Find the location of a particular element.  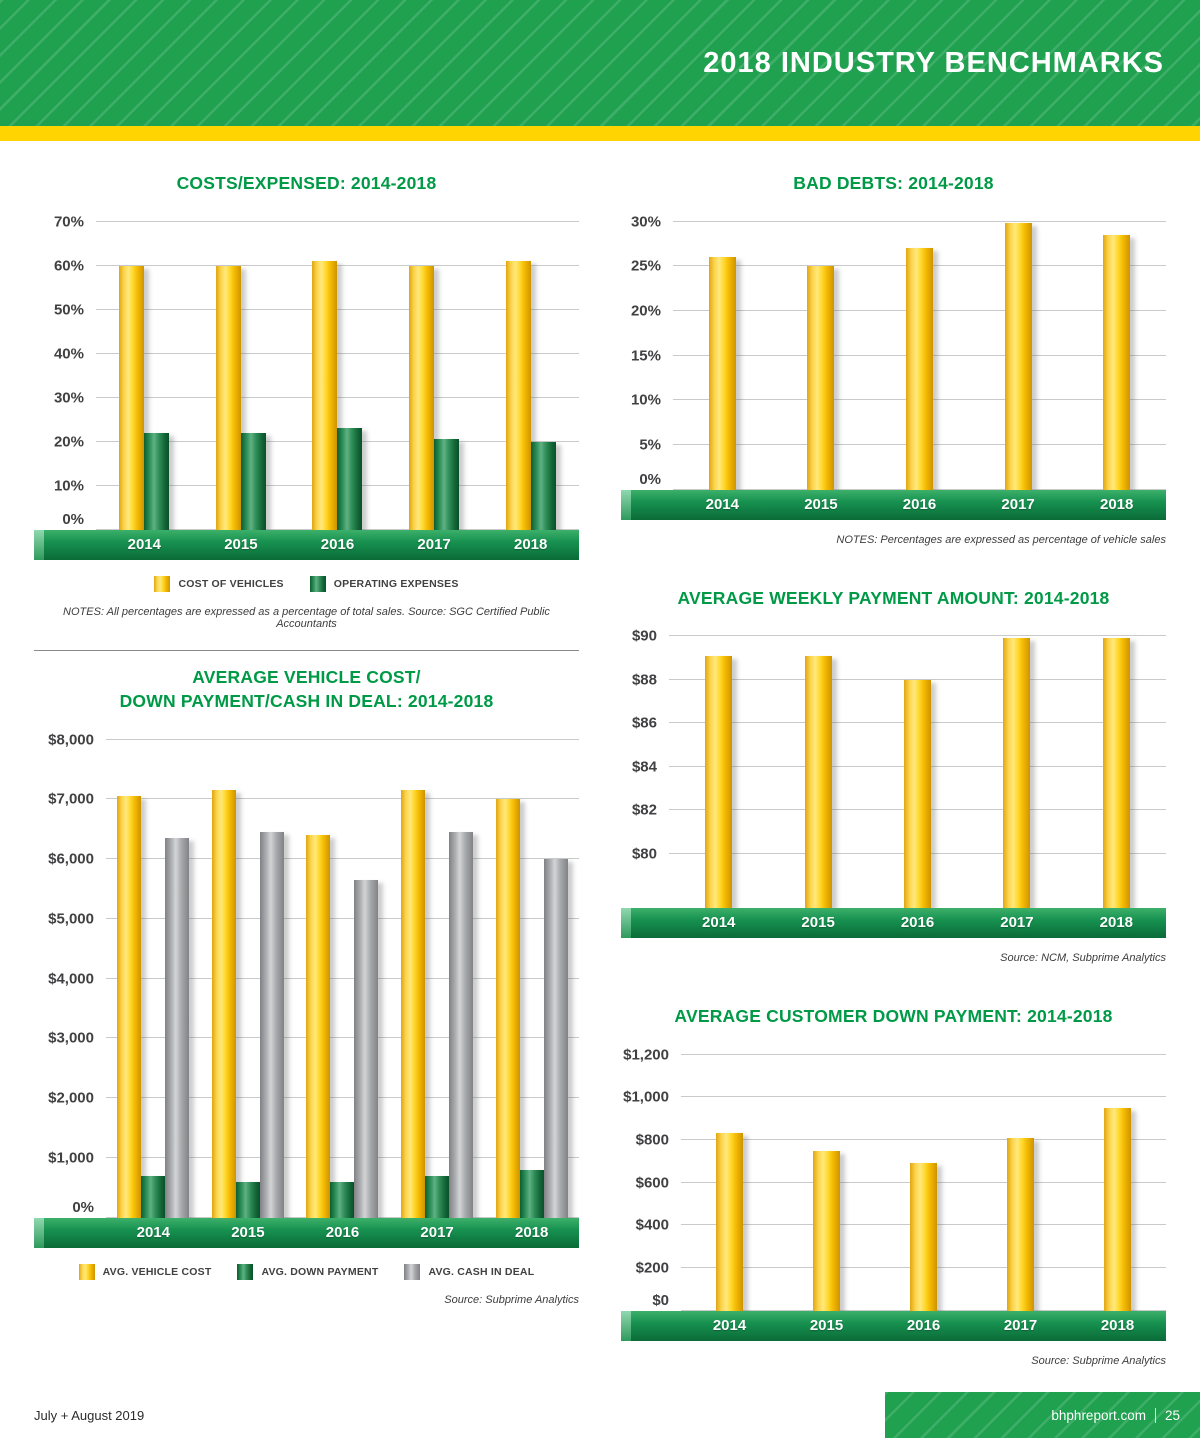

chart-title: COSTS/EXPENSED: 2014-2018 is located at coordinates (306, 183).